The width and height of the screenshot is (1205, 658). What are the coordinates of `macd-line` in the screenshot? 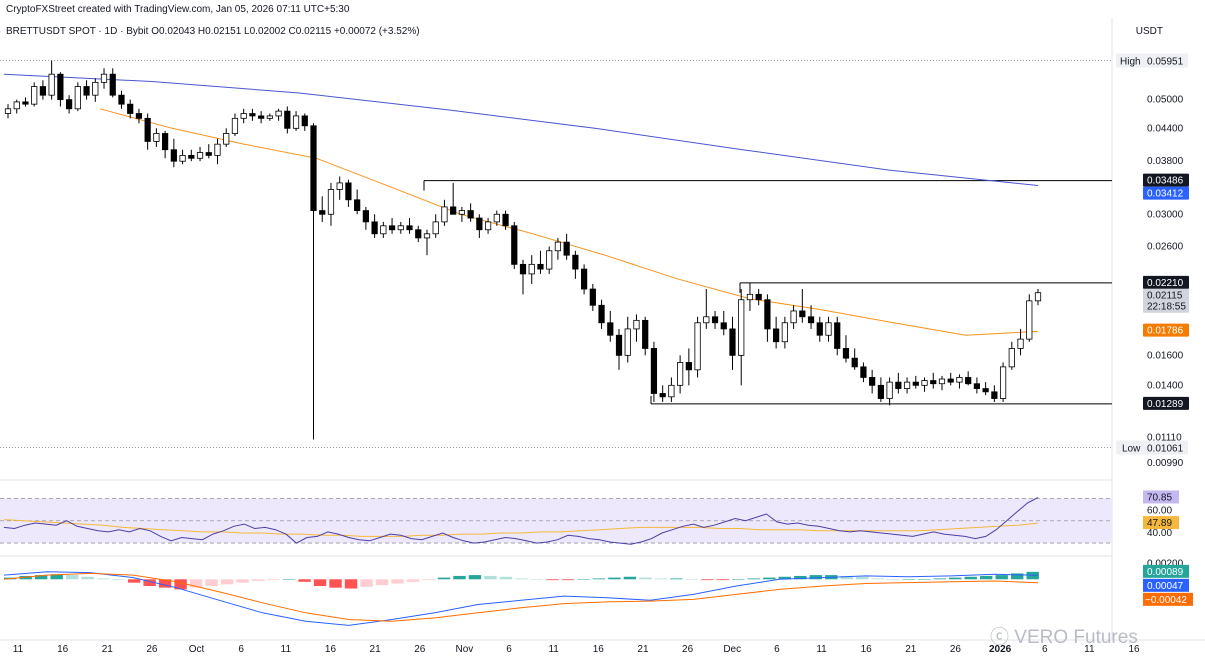 It's located at (521, 598).